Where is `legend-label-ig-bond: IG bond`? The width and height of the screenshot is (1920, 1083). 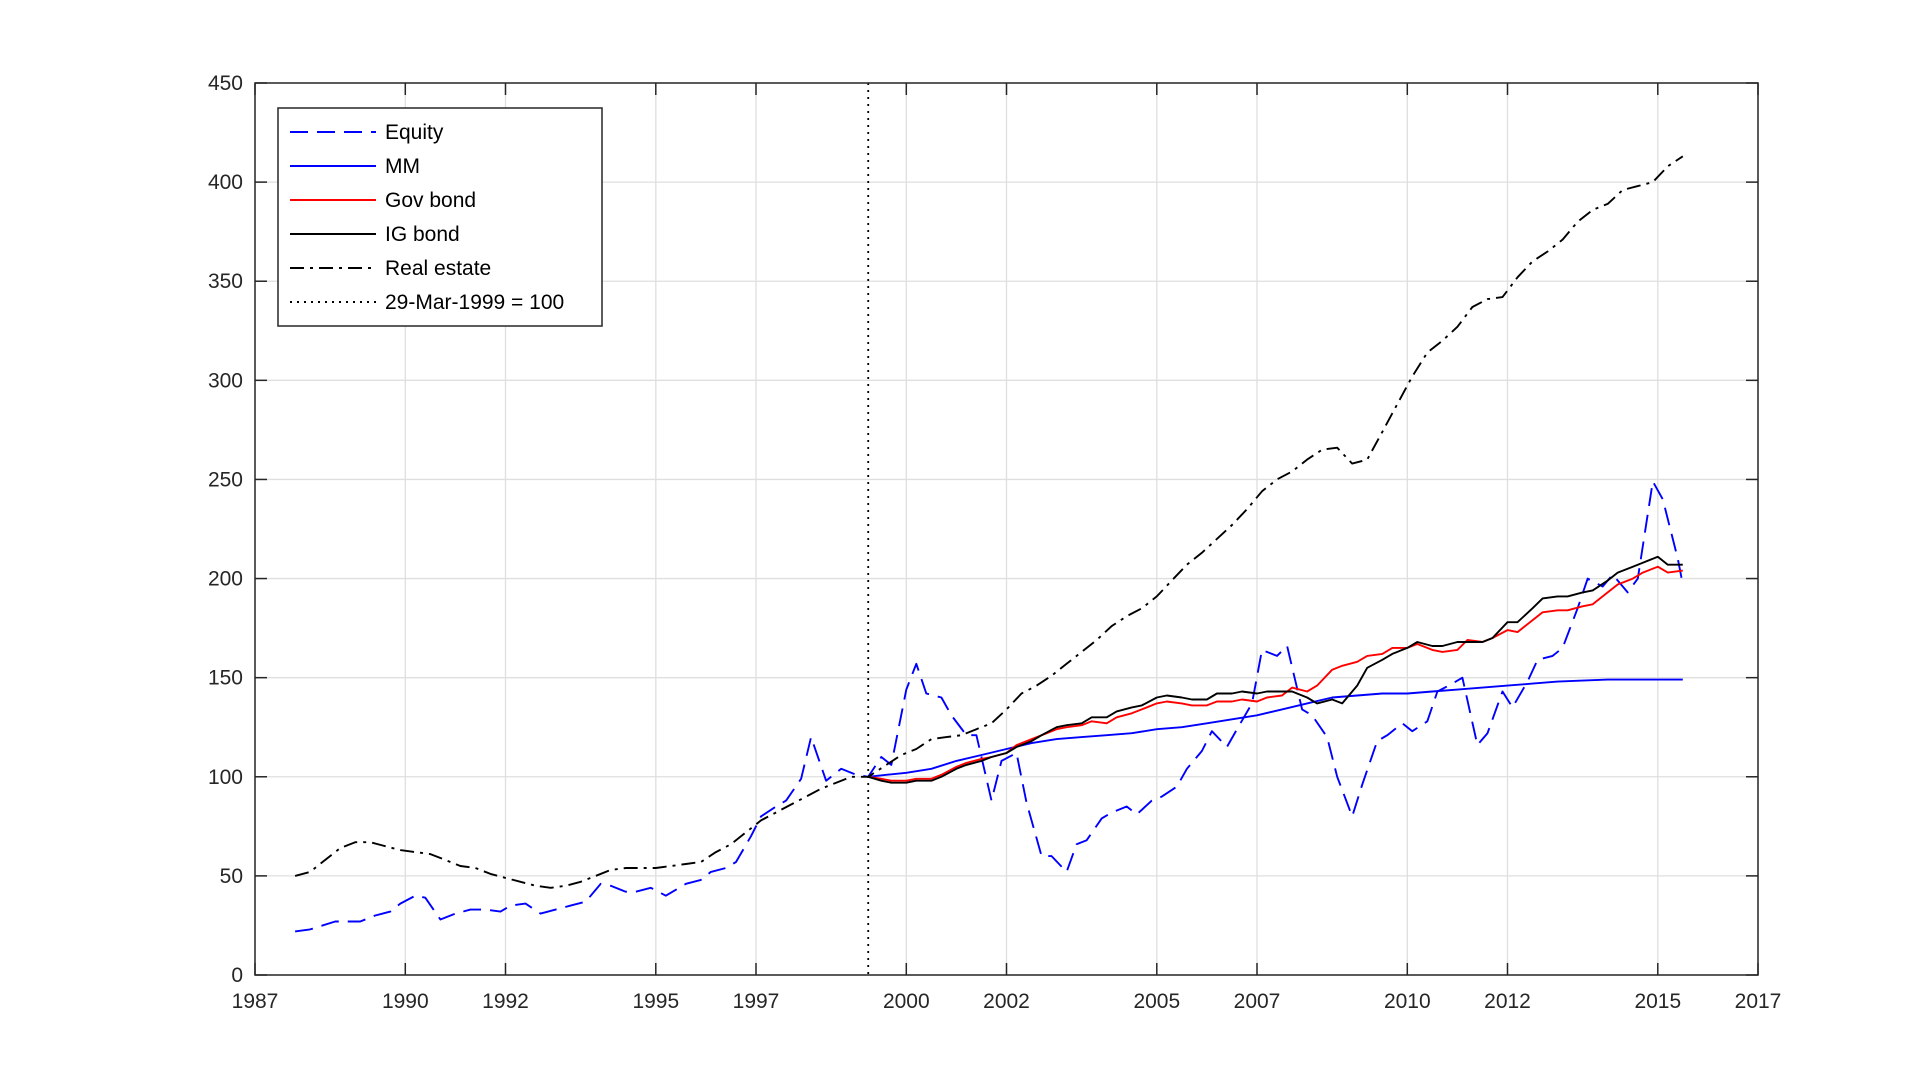
legend-label-ig-bond: IG bond is located at coordinates (422, 234).